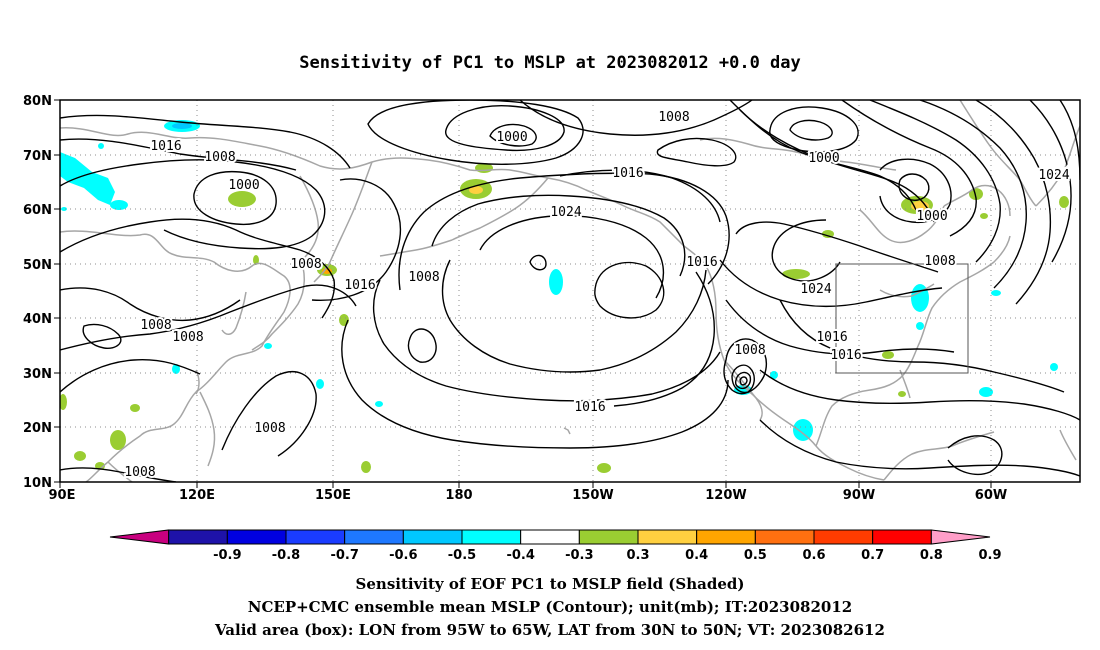 This screenshot has height=650, width=1100. Describe the element at coordinates (37, 483) in the screenshot. I see `lat-tick-label: 10N` at that location.